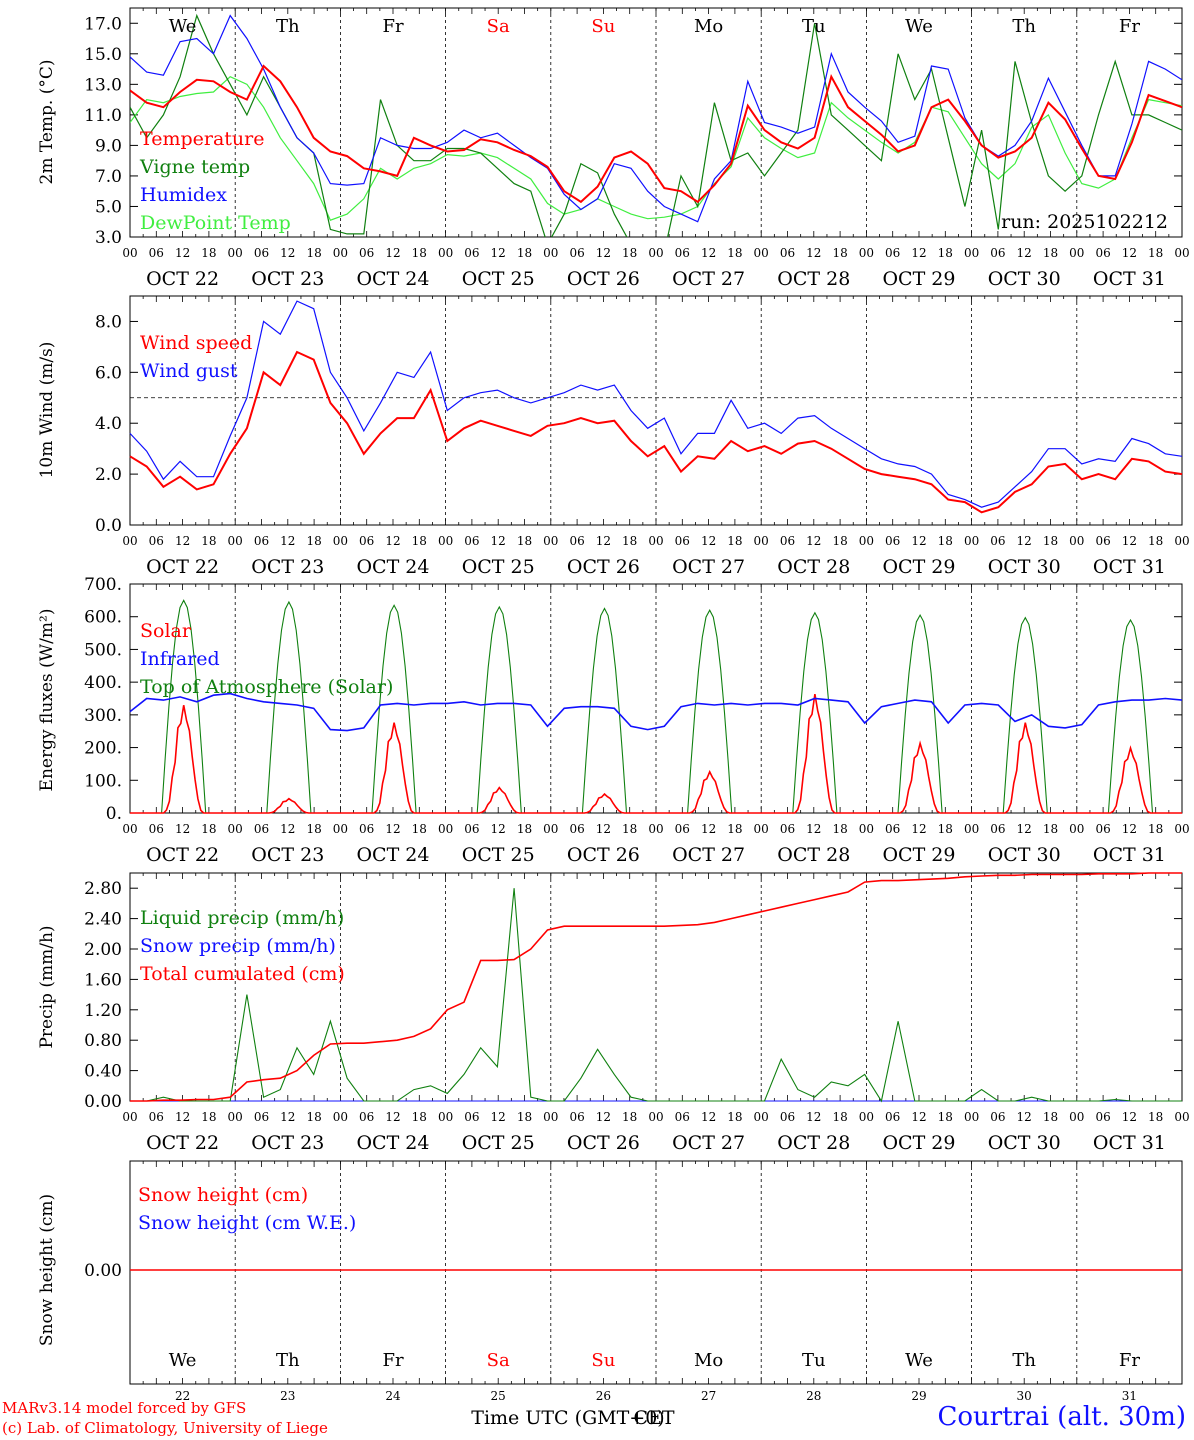  I want to click on weekday-label: We, so click(183, 26).